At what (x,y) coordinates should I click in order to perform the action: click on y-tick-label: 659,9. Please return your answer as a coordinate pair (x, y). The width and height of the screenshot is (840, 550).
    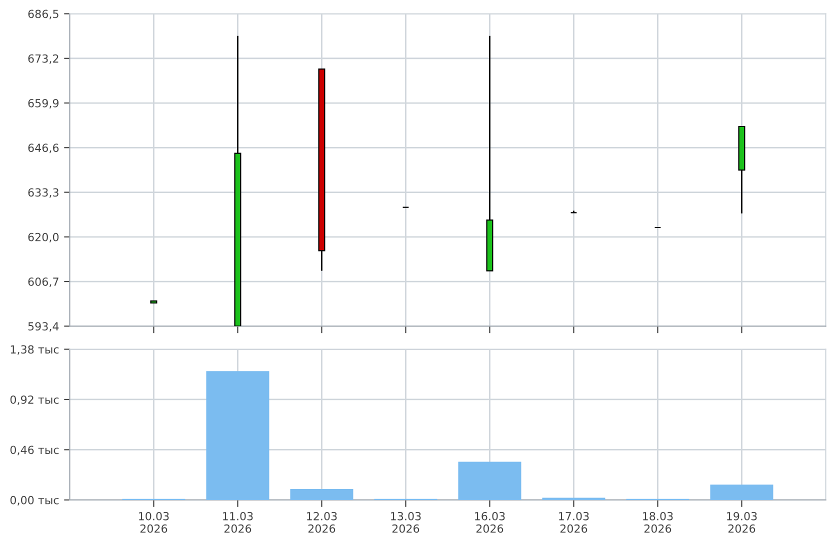
    Looking at the image, I should click on (43, 103).